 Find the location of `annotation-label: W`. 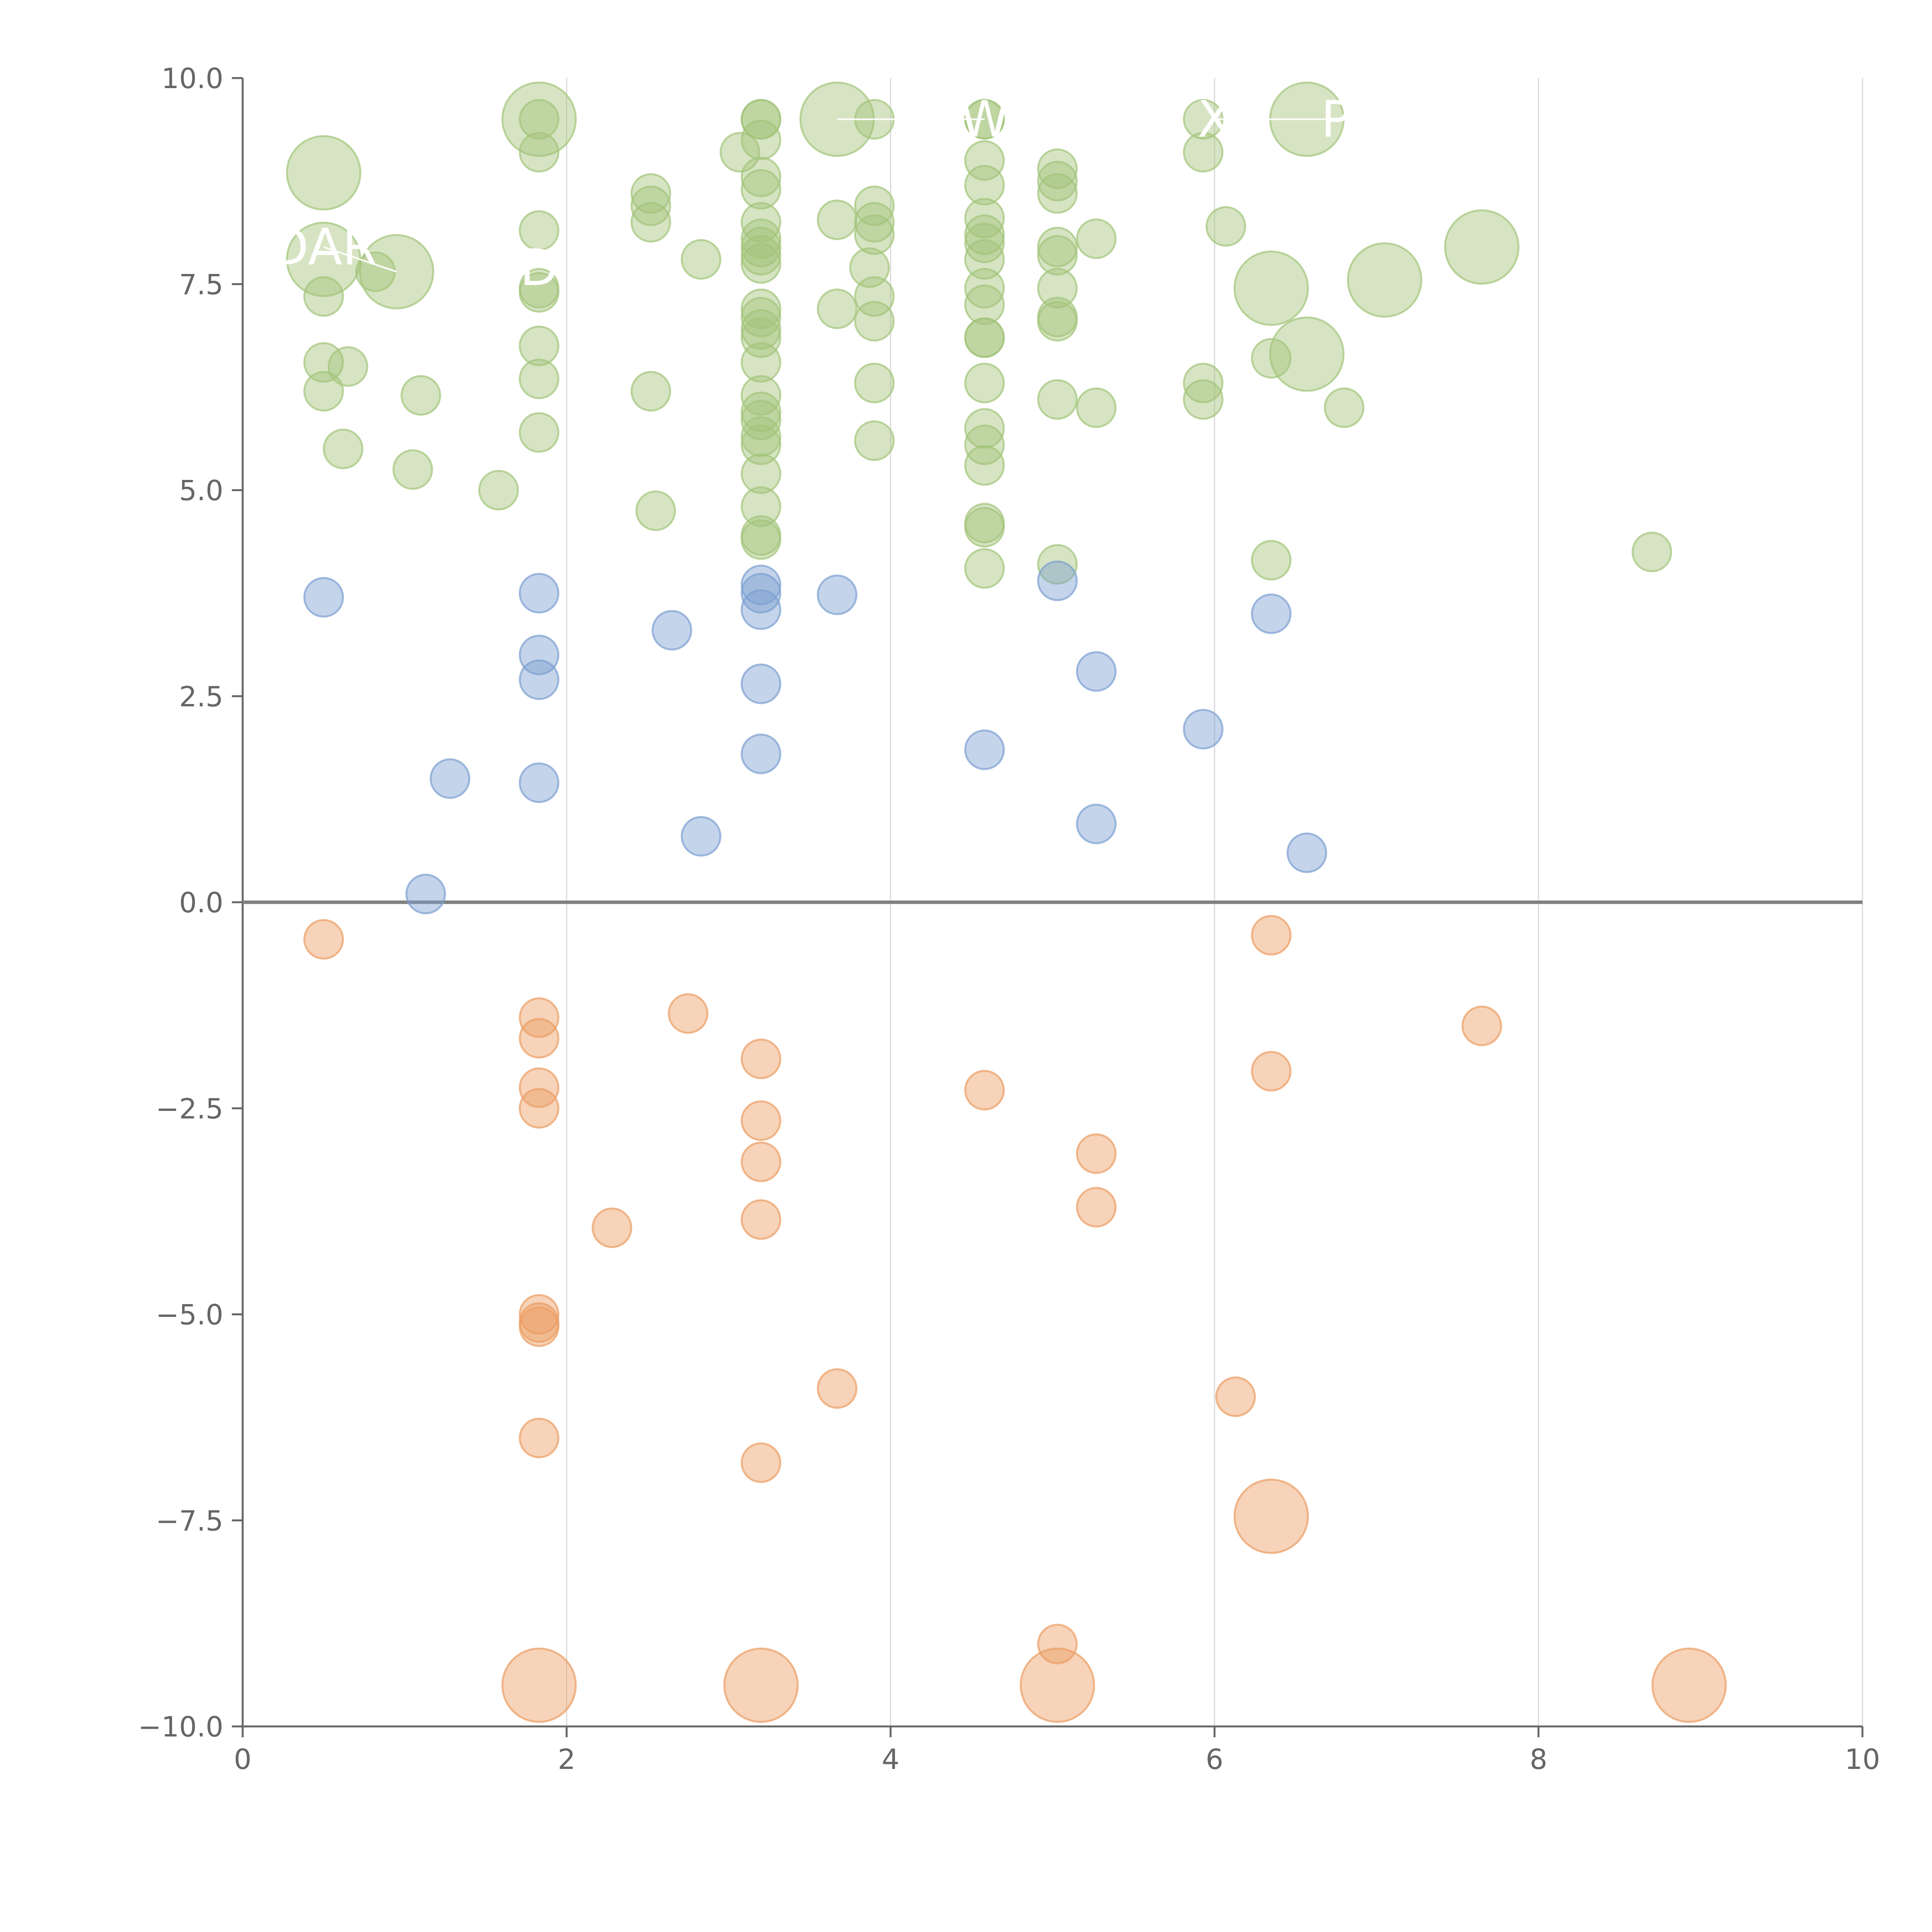

annotation-label: W is located at coordinates (985, 120).